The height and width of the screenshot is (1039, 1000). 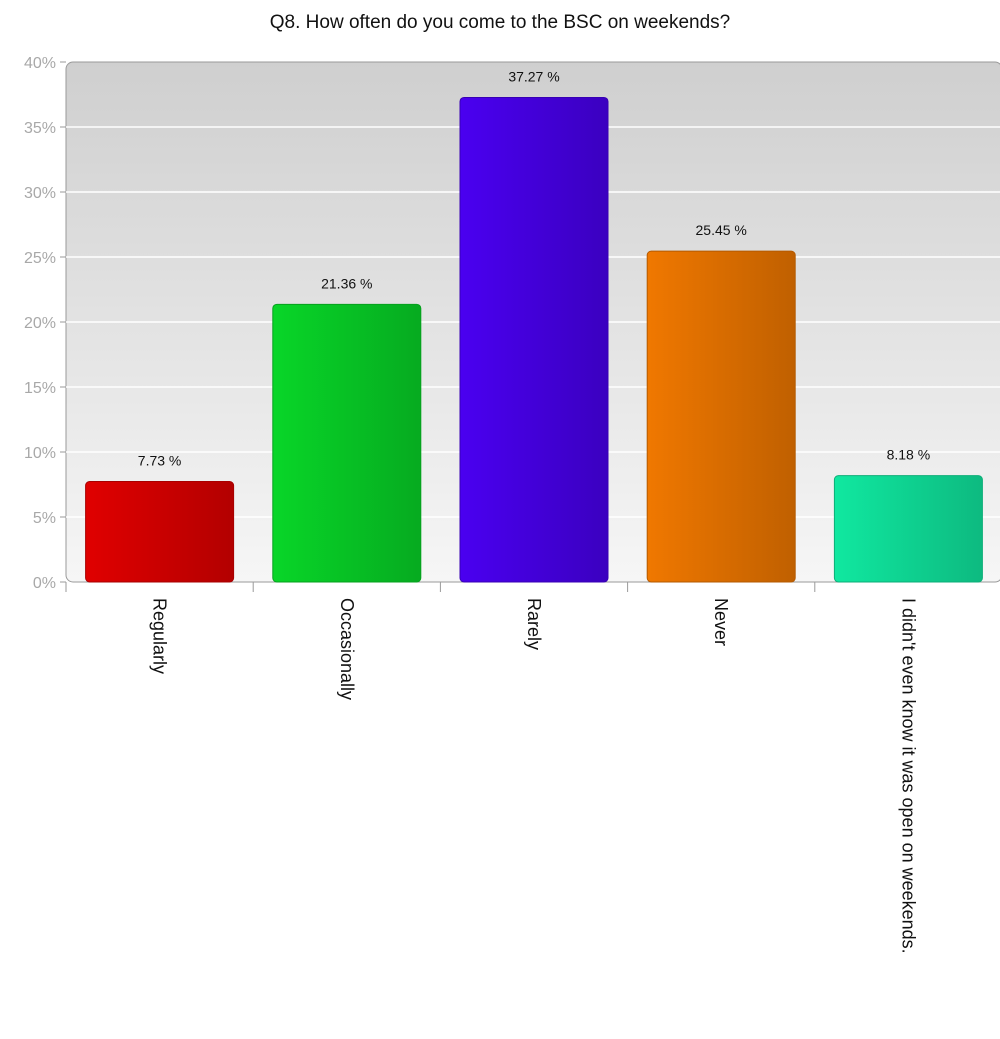 I want to click on y-tick-label: 25%, so click(x=40, y=258).